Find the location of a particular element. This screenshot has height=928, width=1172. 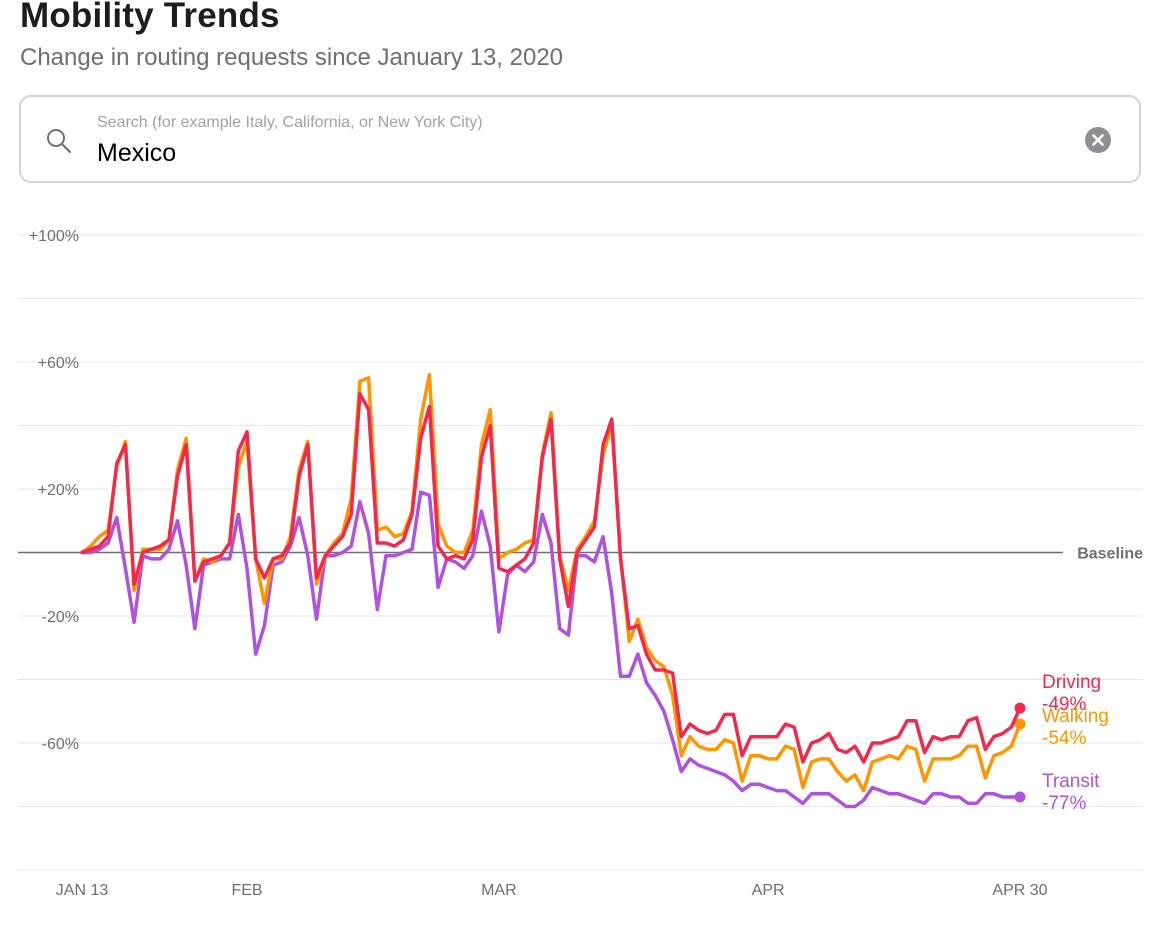

legend-value-walking: -54% is located at coordinates (1064, 738).